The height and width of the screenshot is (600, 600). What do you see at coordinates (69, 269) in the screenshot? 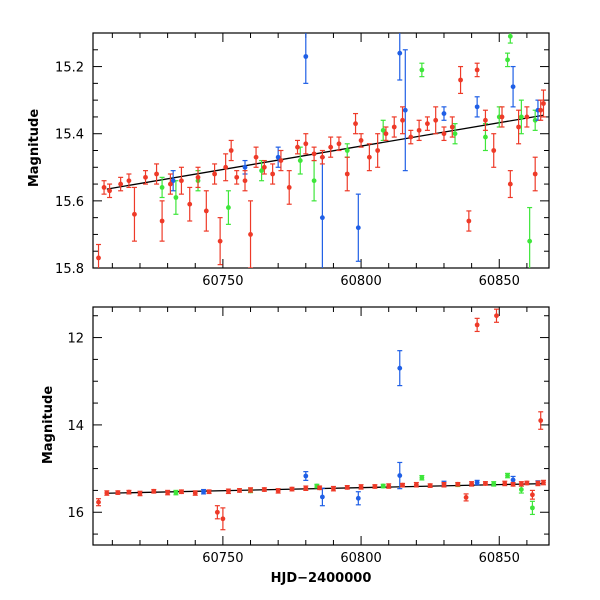
I see `top-y-tick-label: 15.8` at bounding box center [69, 269].